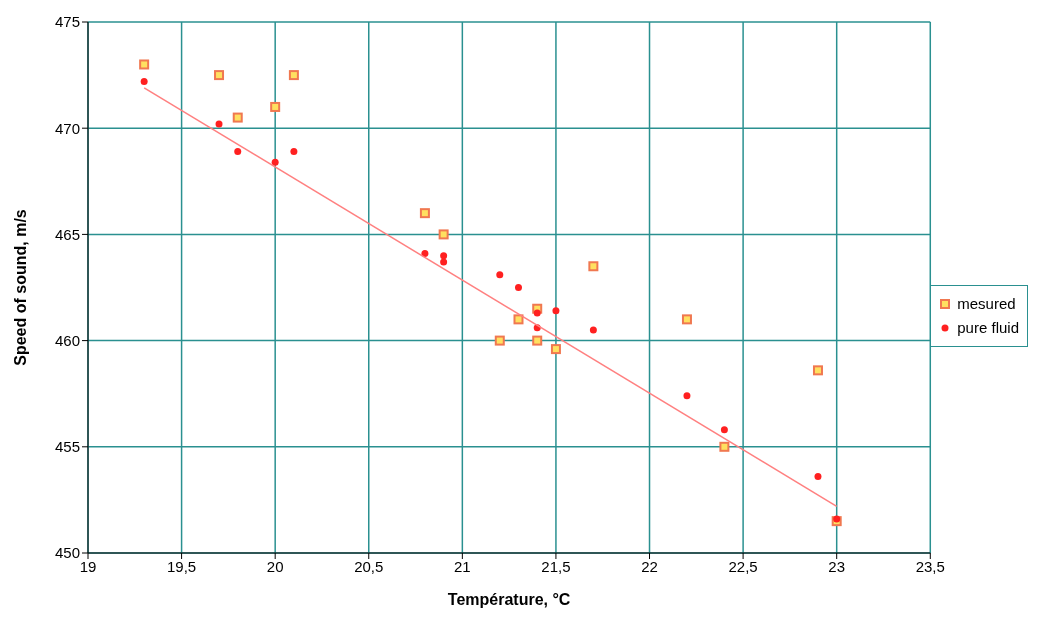 The width and height of the screenshot is (1041, 631). What do you see at coordinates (67, 128) in the screenshot?
I see `y-tick-label: 470` at bounding box center [67, 128].